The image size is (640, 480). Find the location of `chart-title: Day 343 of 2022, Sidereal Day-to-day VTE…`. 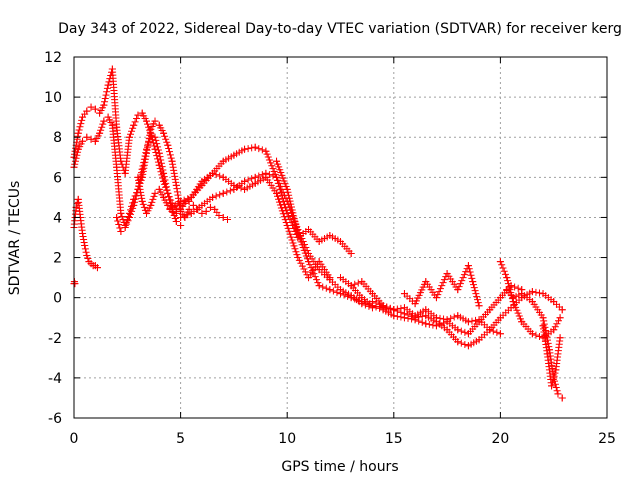

chart-title: Day 343 of 2022, Sidereal Day-to-day VTE… is located at coordinates (340, 29).